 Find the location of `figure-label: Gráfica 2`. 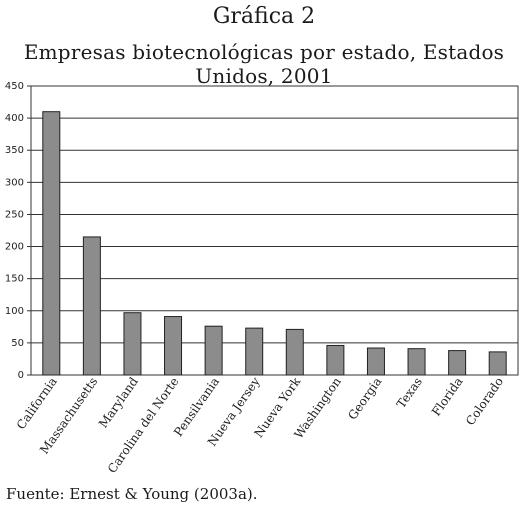

figure-label: Gráfica 2 is located at coordinates (264, 16).